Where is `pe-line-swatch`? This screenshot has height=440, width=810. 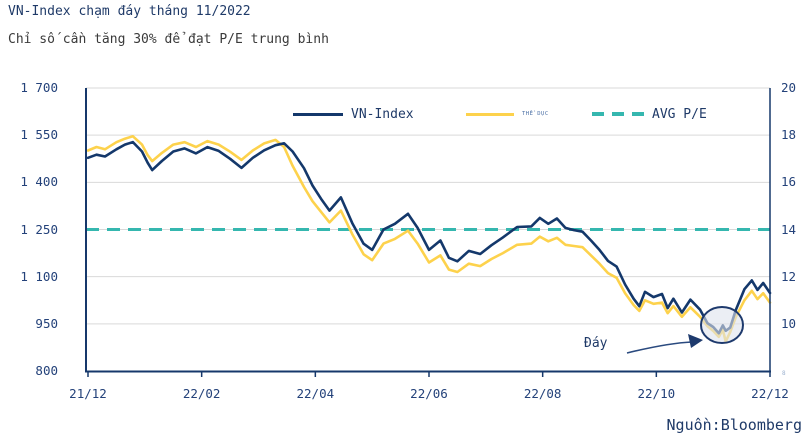
pe-line-swatch is located at coordinates (490, 114).